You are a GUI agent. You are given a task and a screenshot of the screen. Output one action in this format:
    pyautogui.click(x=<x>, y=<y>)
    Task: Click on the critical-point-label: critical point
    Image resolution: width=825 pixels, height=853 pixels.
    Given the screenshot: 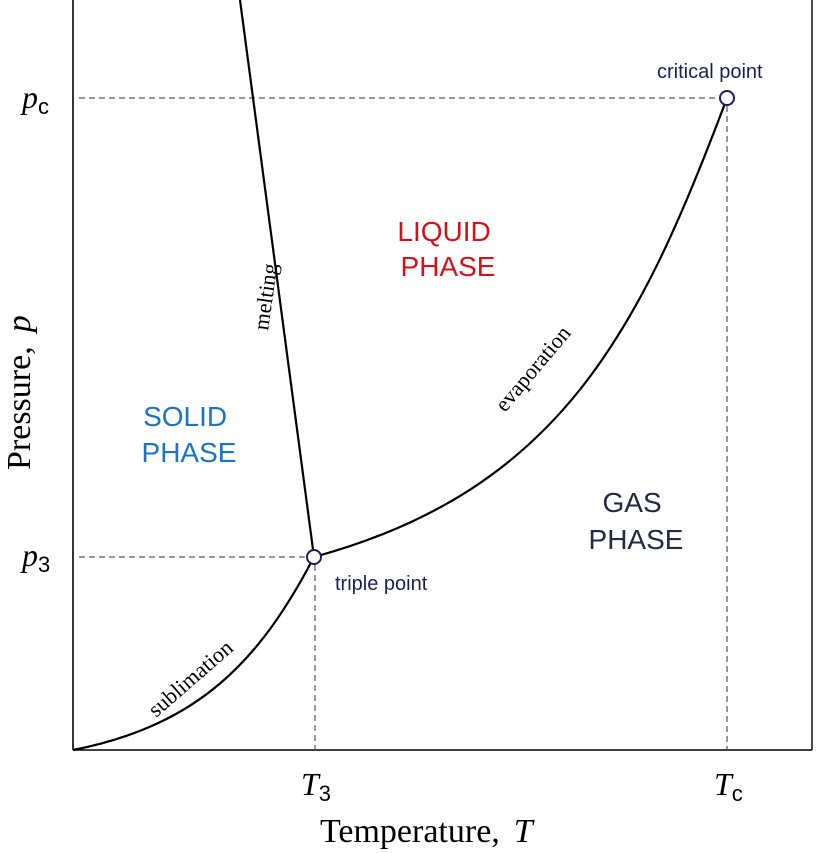 What is the action you would take?
    pyautogui.click(x=710, y=72)
    